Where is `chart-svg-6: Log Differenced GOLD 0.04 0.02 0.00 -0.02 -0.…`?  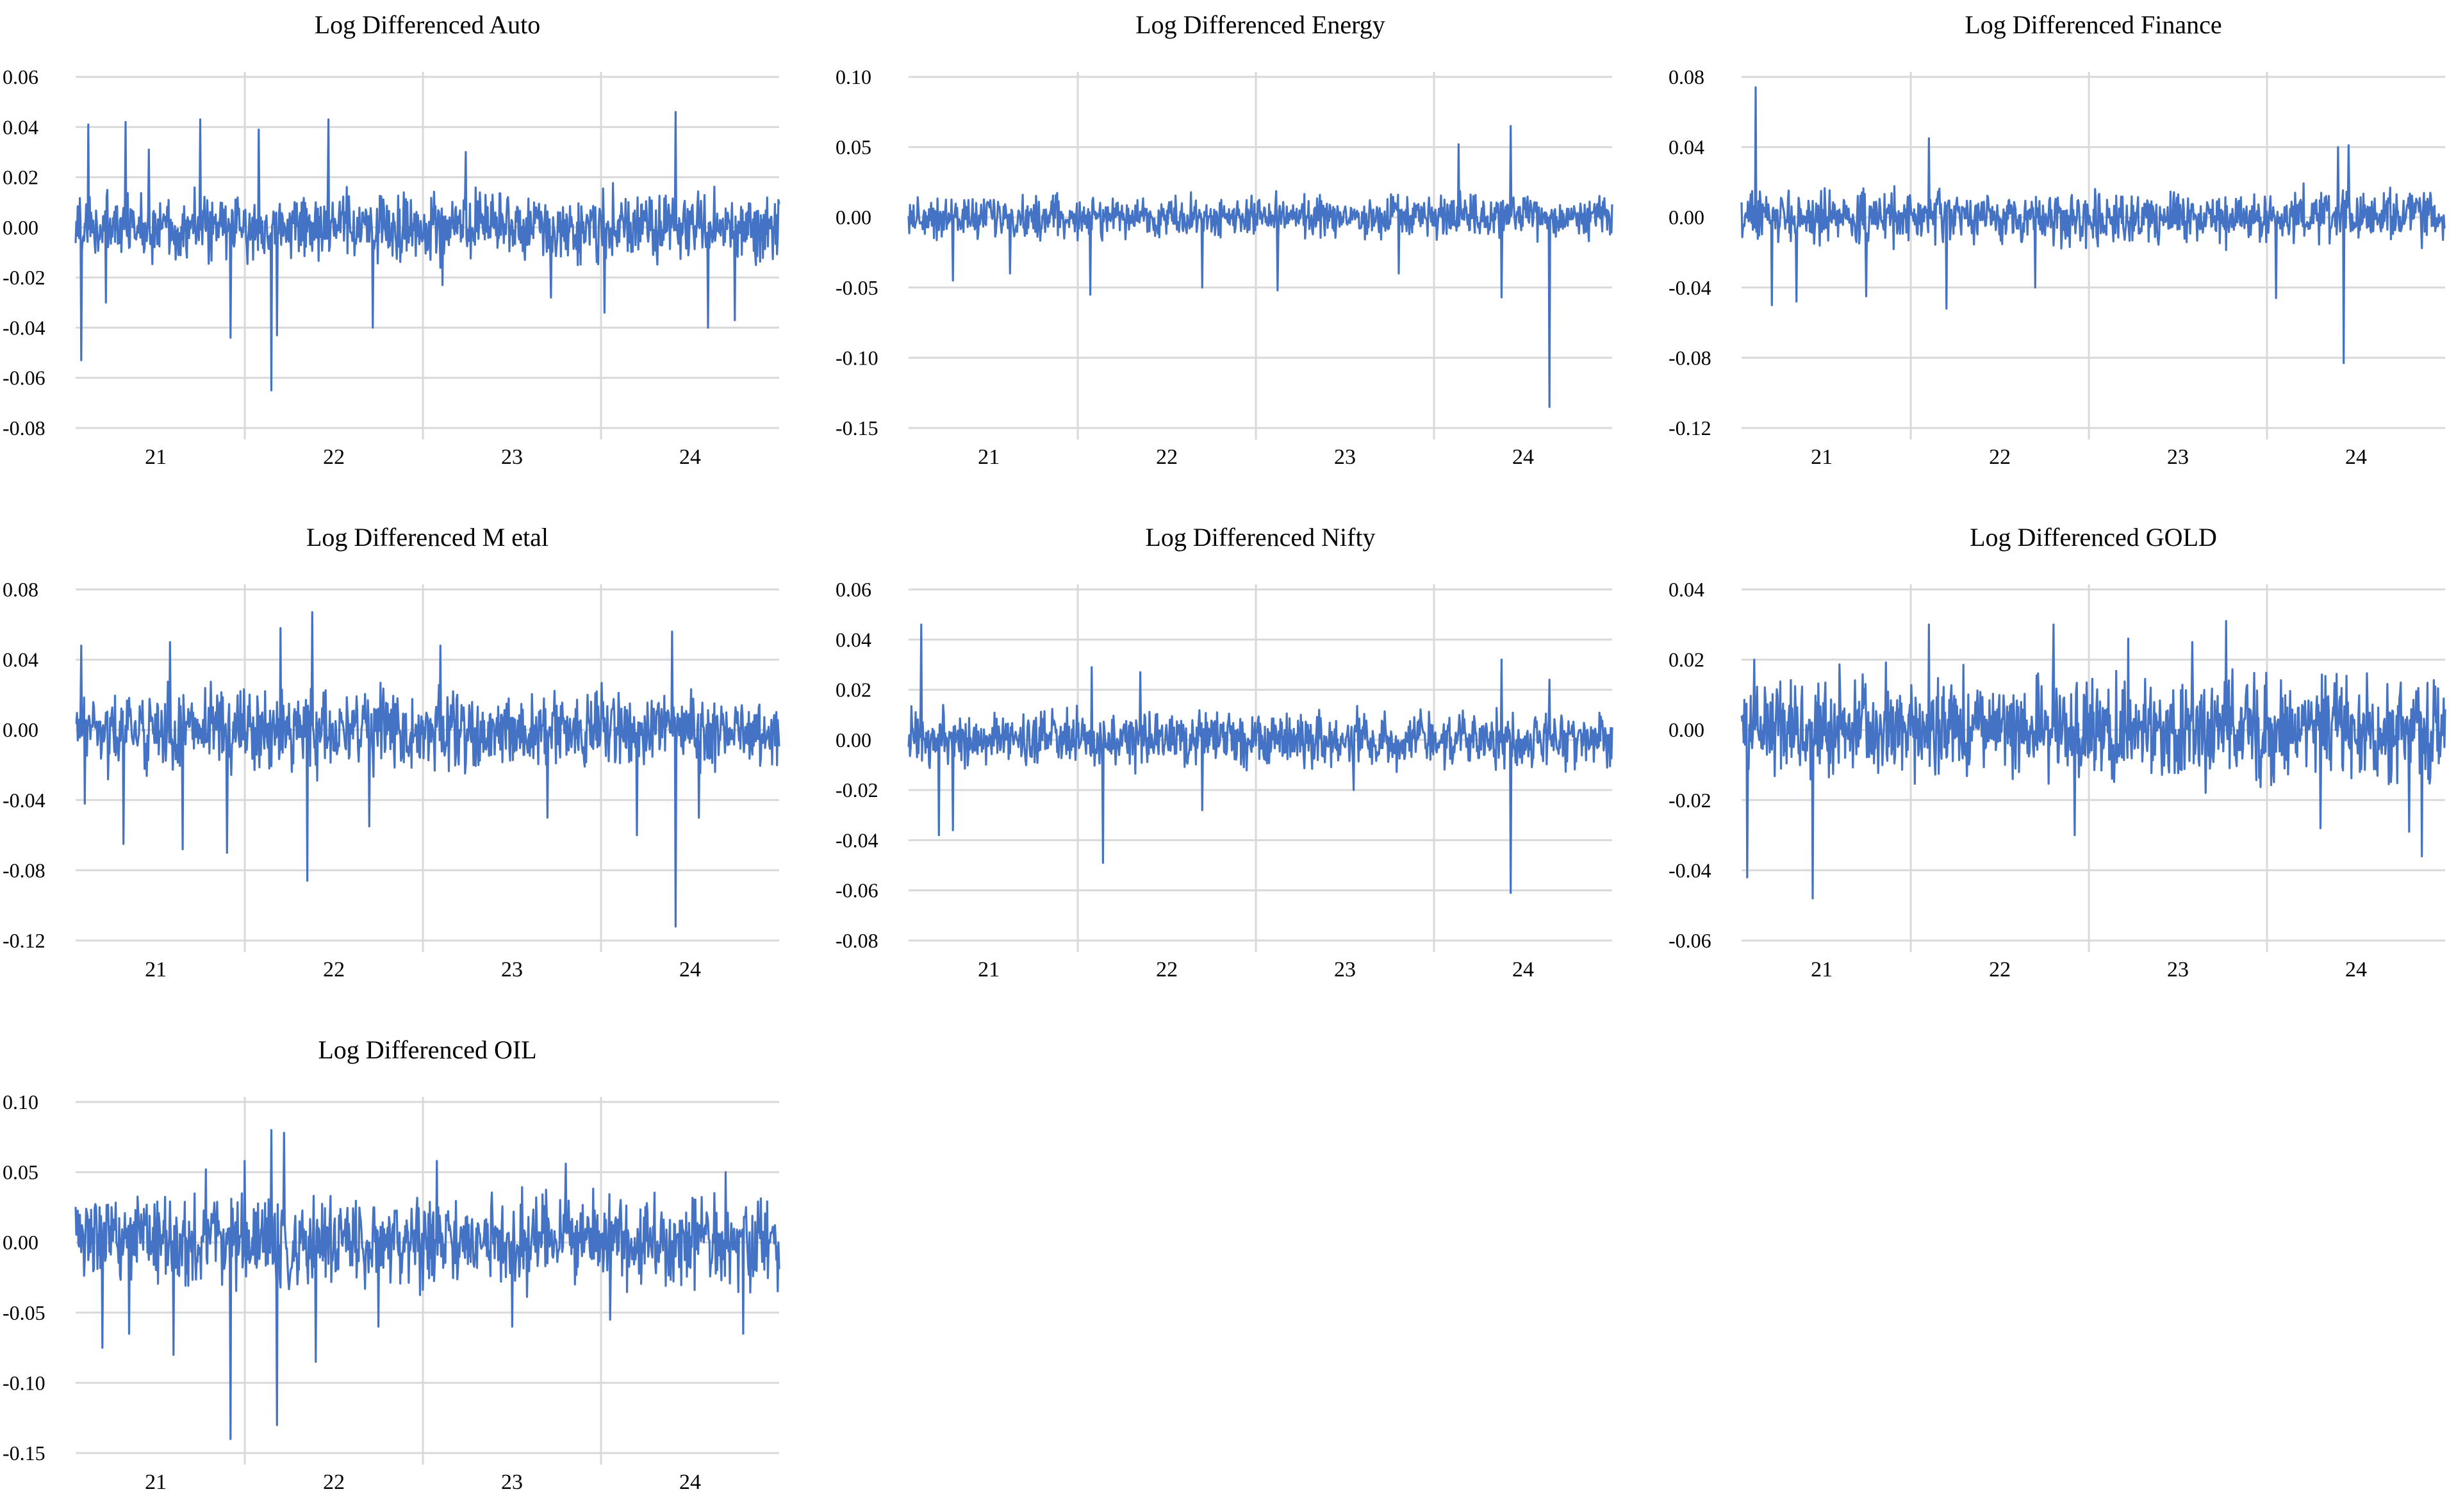
chart-svg-6: Log Differenced GOLD 0.04 0.02 0.00 -0.02 -0.… is located at coordinates (2057, 753).